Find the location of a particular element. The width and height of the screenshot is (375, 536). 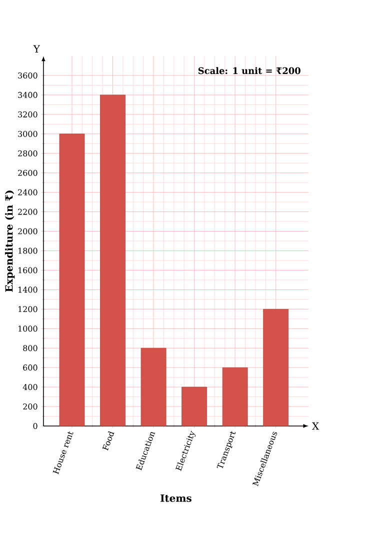

text: Y is located at coordinates (36, 48).